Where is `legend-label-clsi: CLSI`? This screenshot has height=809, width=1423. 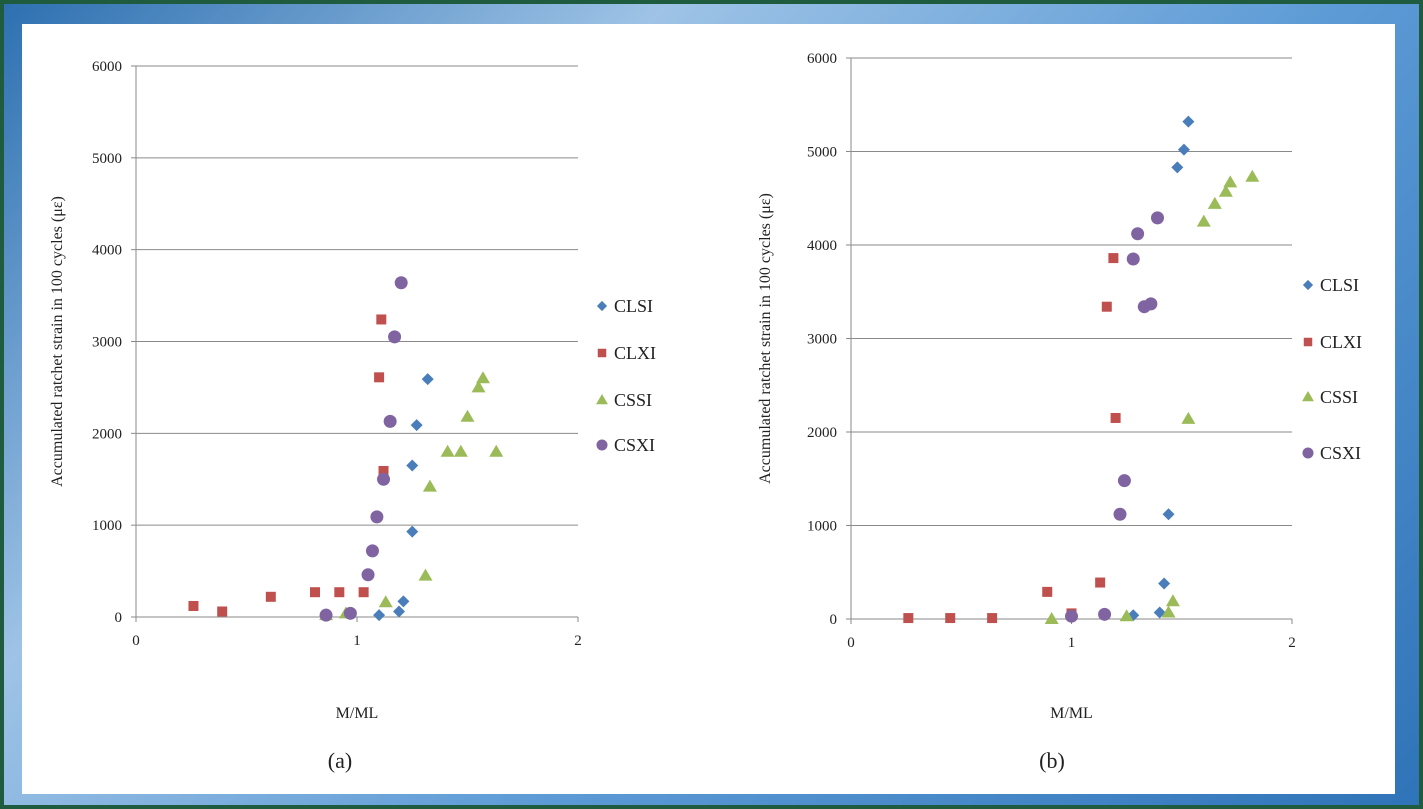 legend-label-clsi: CLSI is located at coordinates (1339, 285).